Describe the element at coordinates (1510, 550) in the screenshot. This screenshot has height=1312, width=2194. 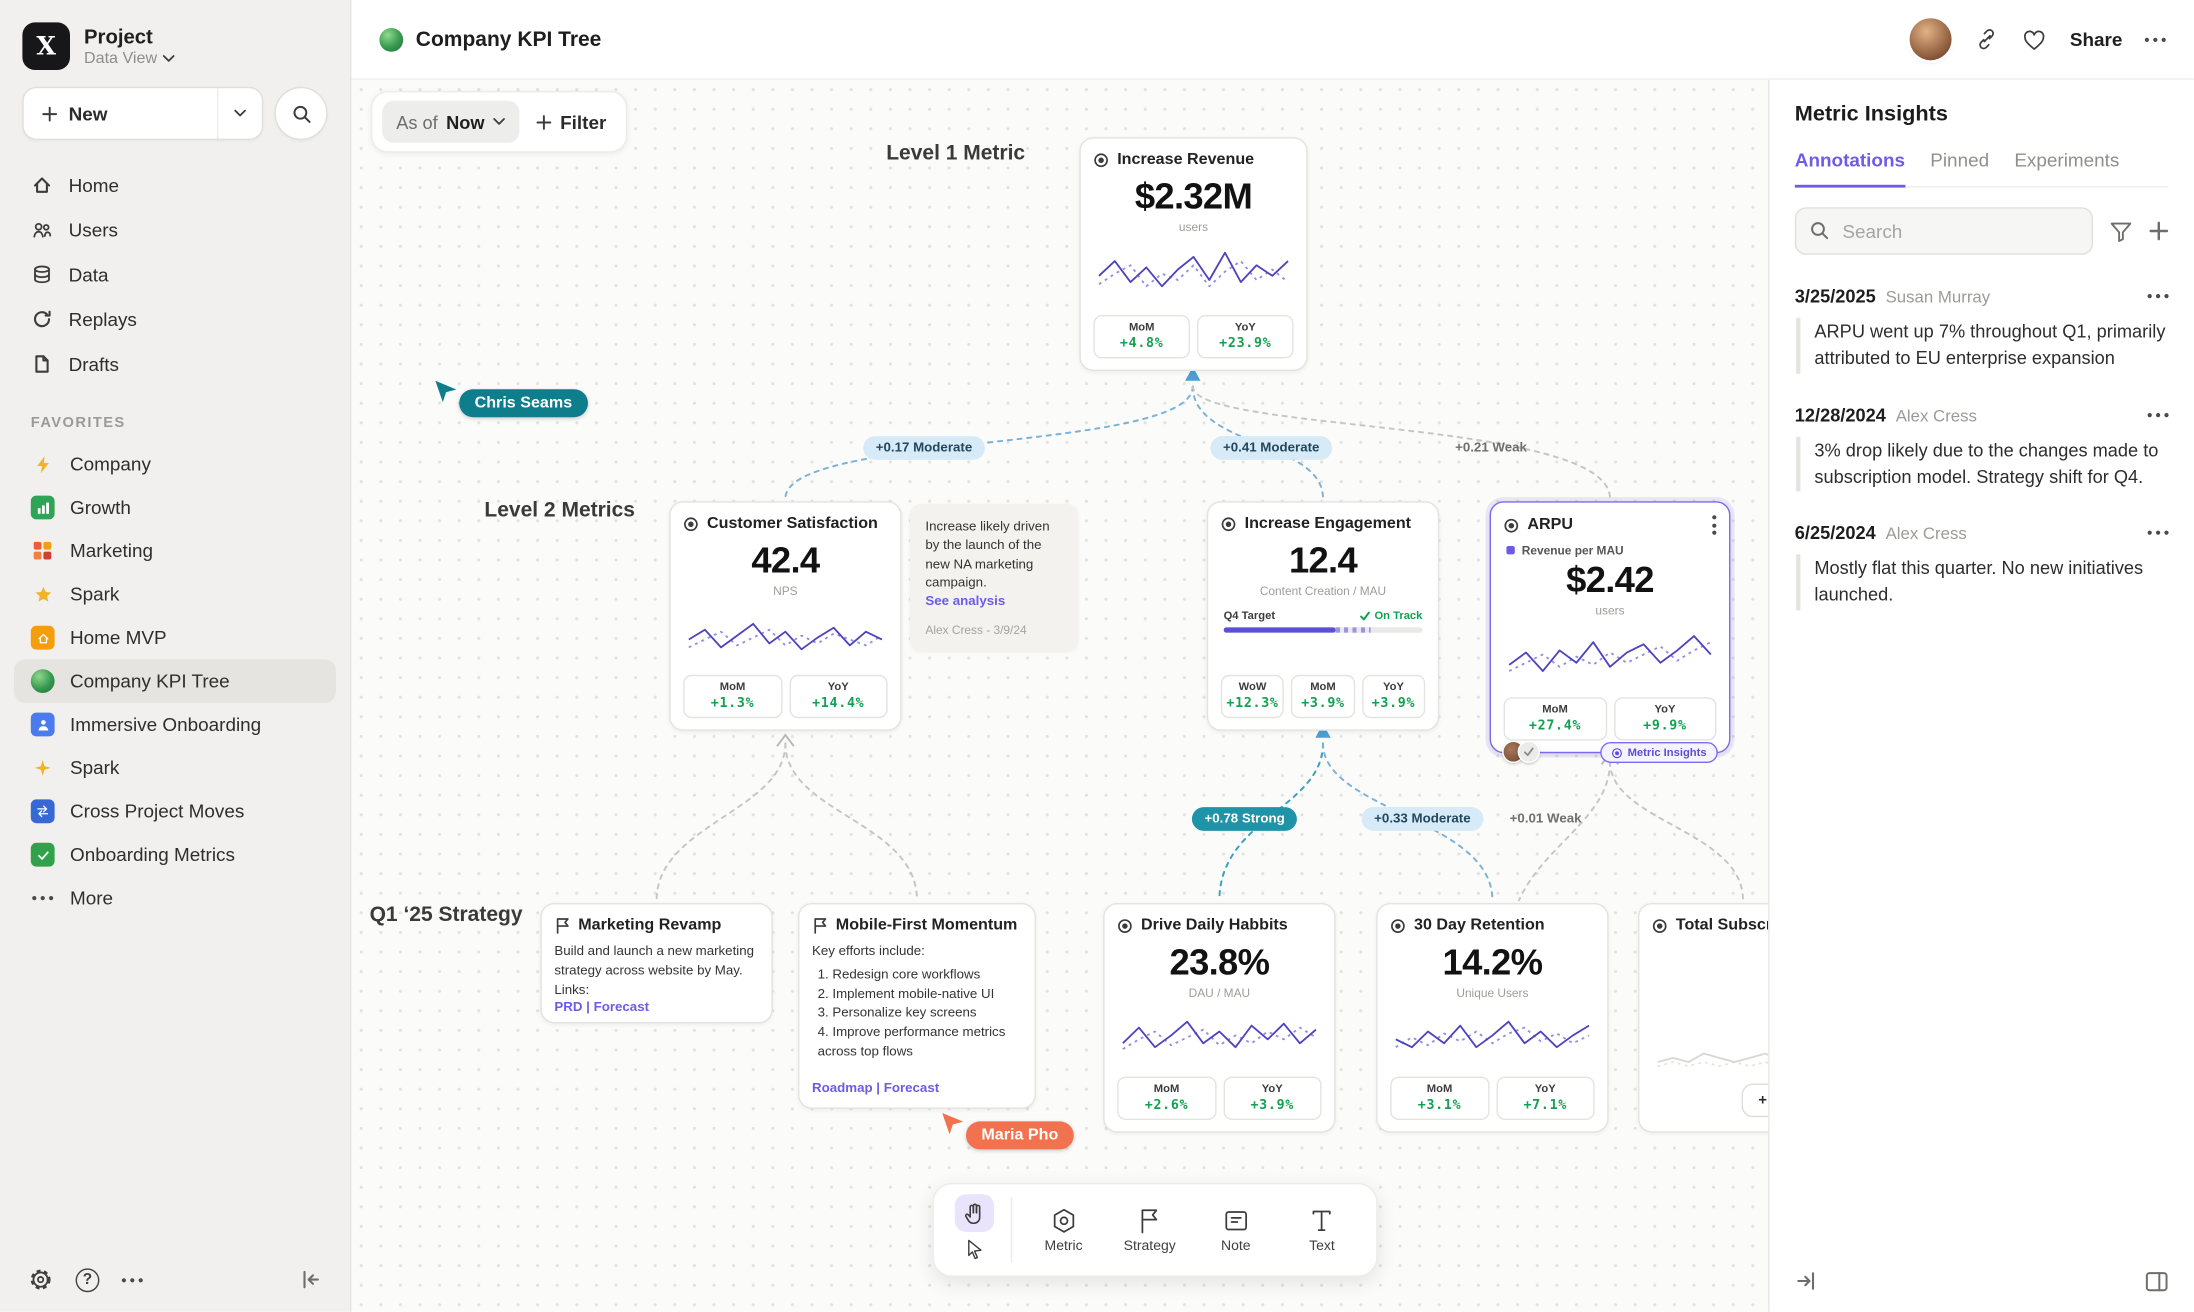
I see `legend-swatch` at that location.